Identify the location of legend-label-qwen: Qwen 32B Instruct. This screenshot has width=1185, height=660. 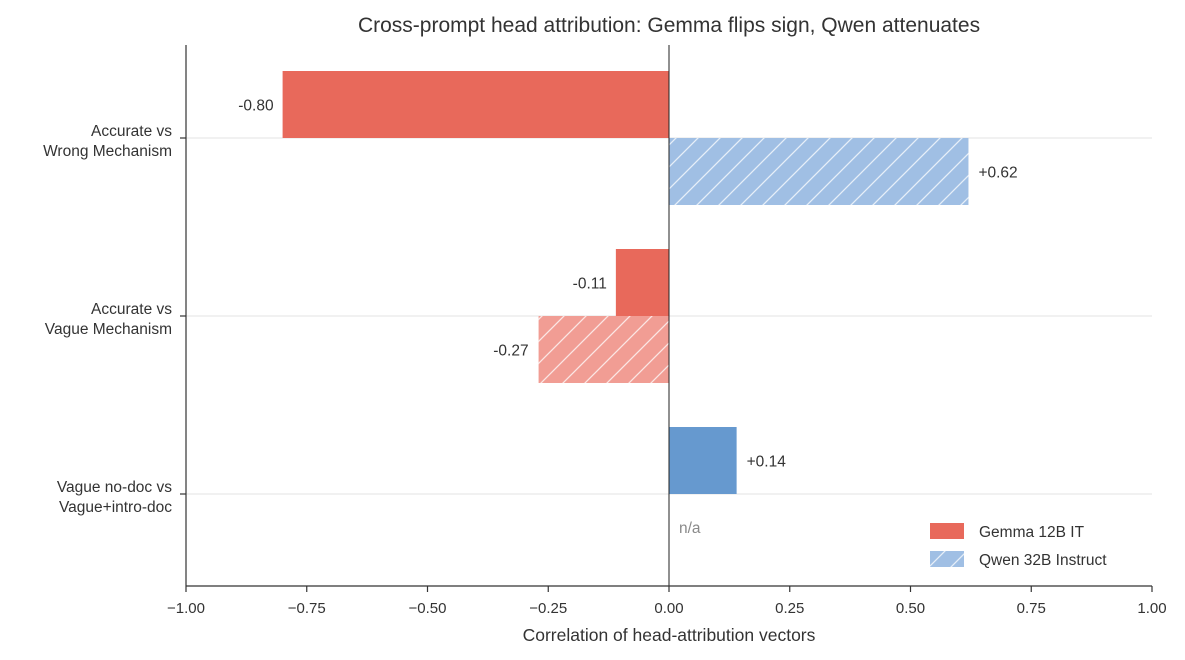
(1043, 560).